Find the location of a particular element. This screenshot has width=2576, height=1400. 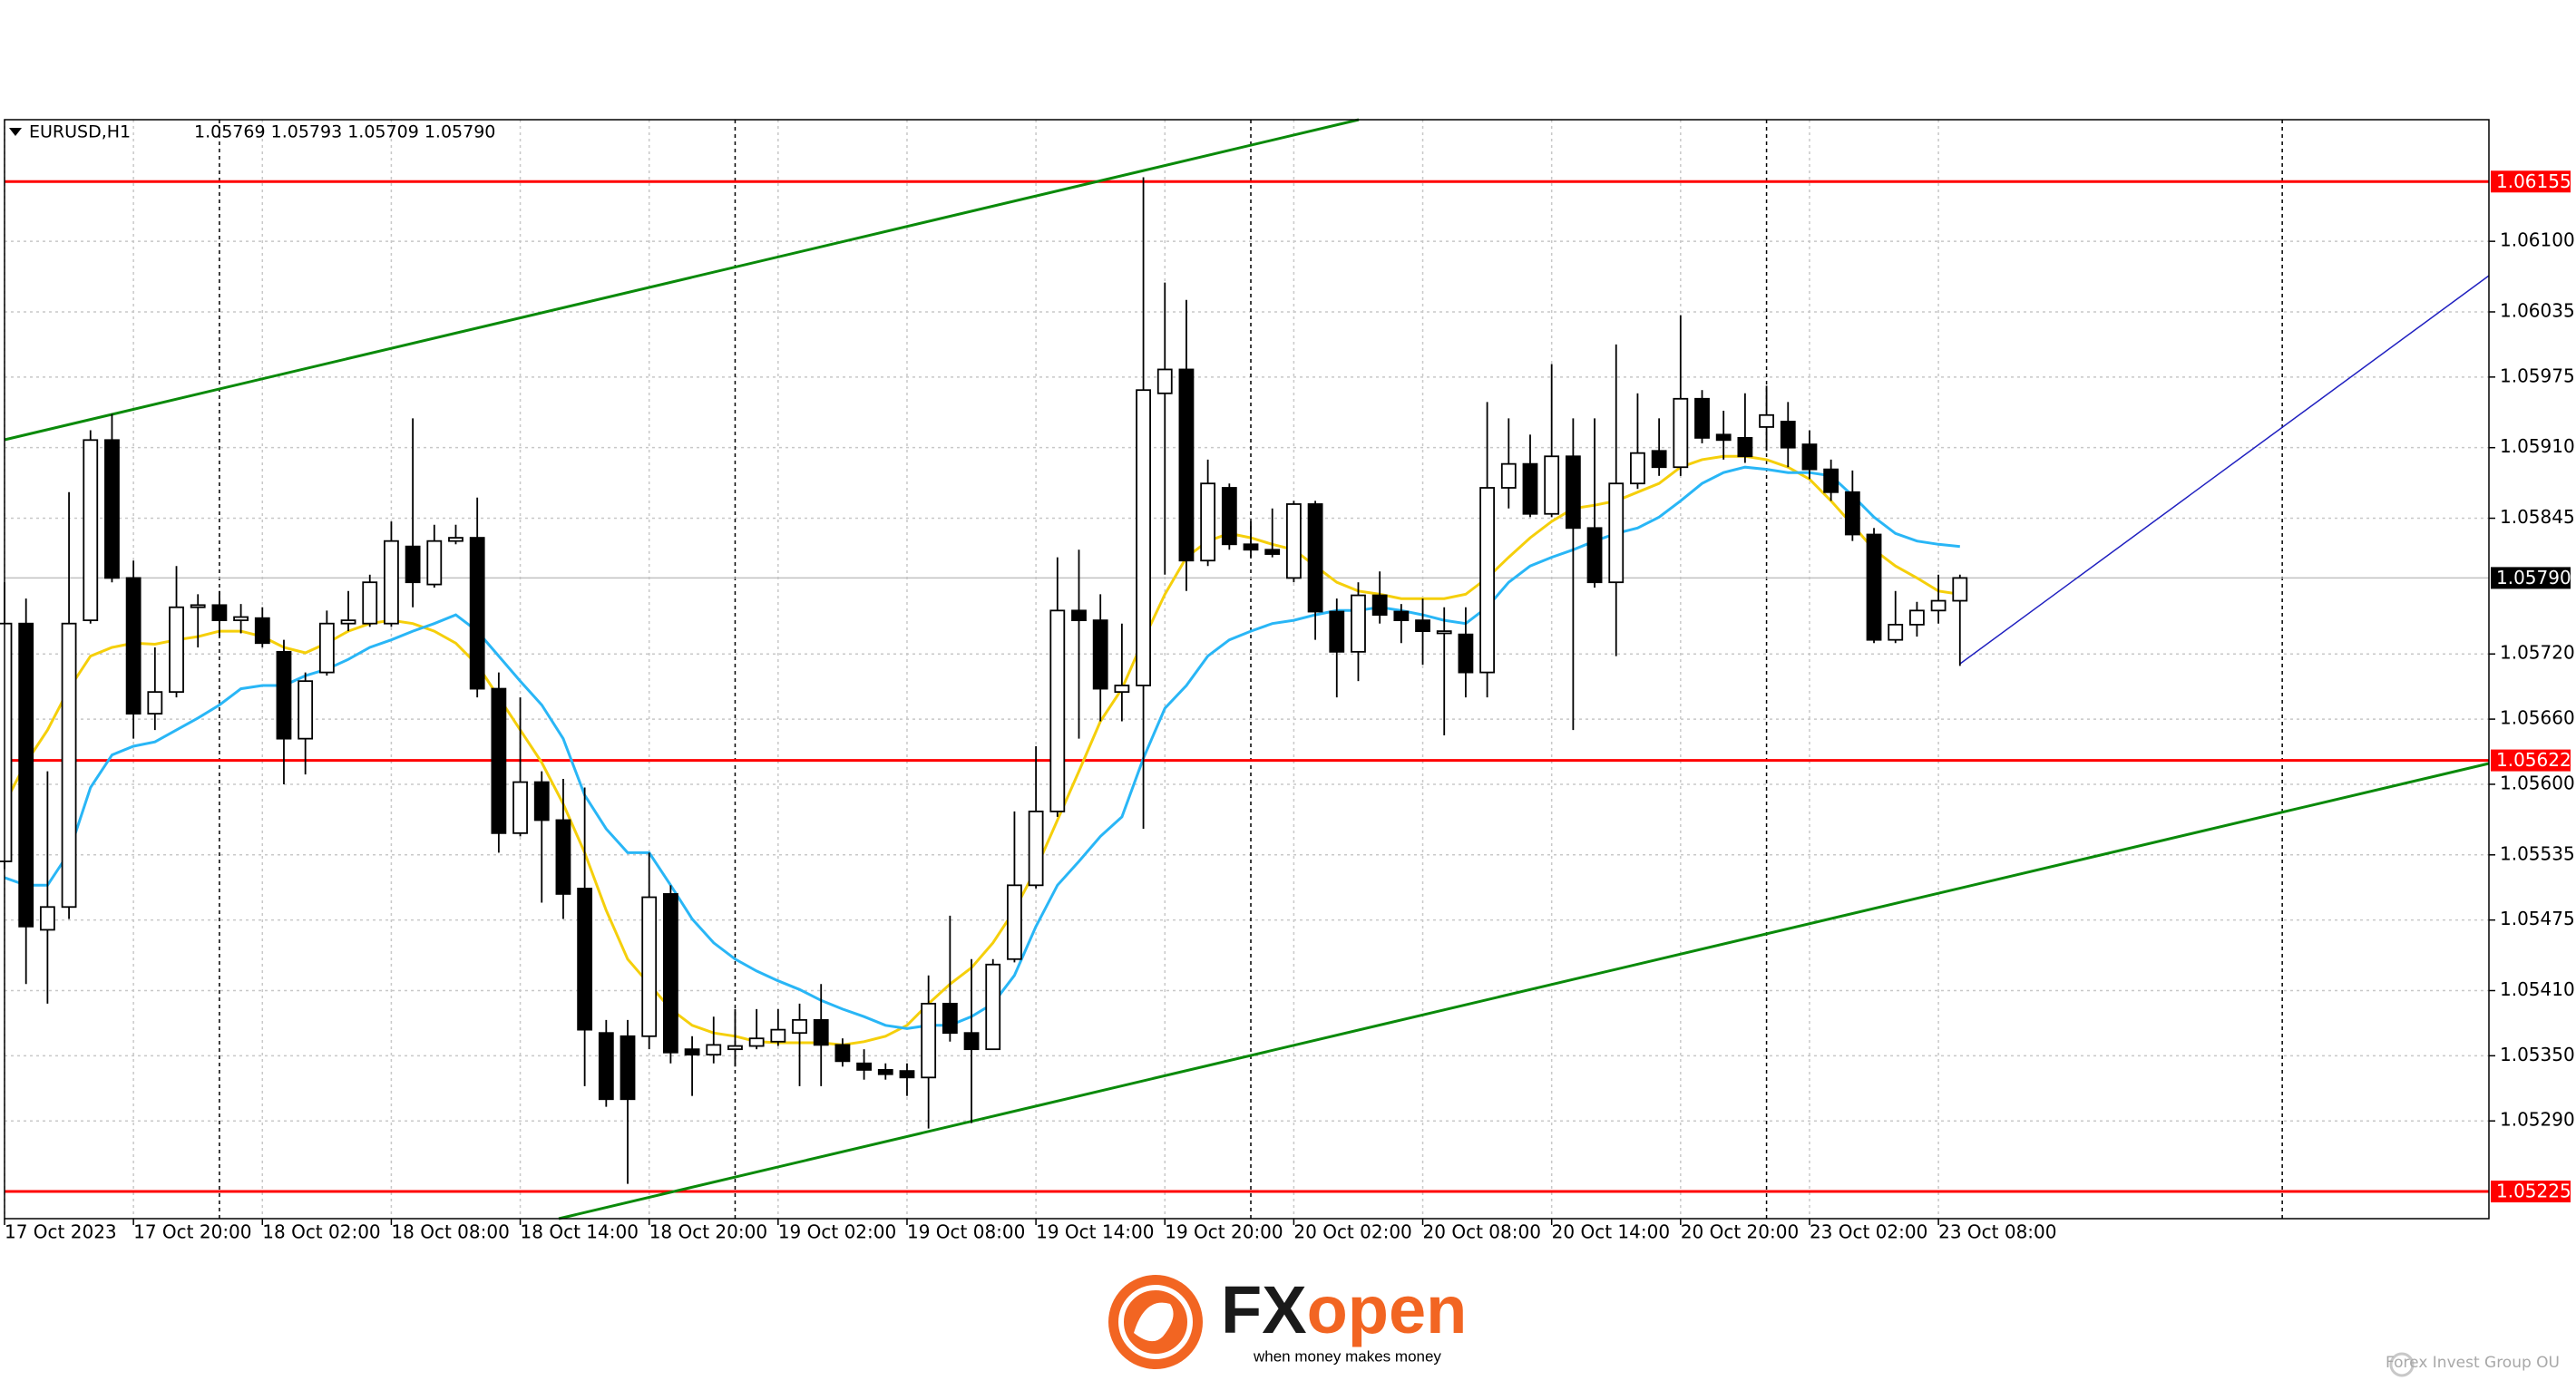

x-tick-label: 17 Oct 2023 is located at coordinates (61, 1232).